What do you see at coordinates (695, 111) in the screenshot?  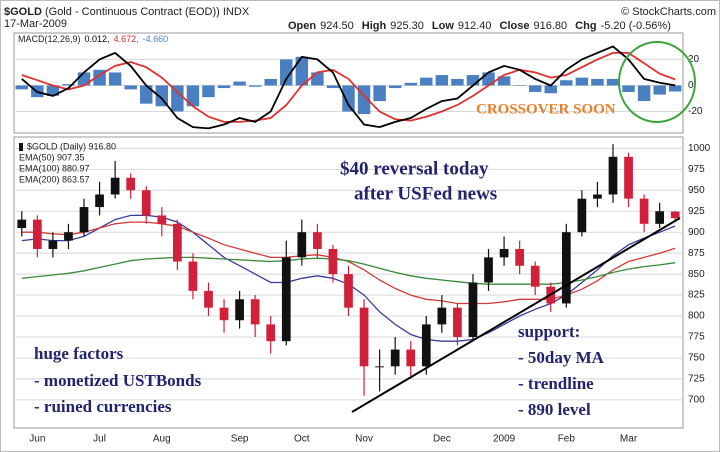 I see `y-tick-label: -20` at bounding box center [695, 111].